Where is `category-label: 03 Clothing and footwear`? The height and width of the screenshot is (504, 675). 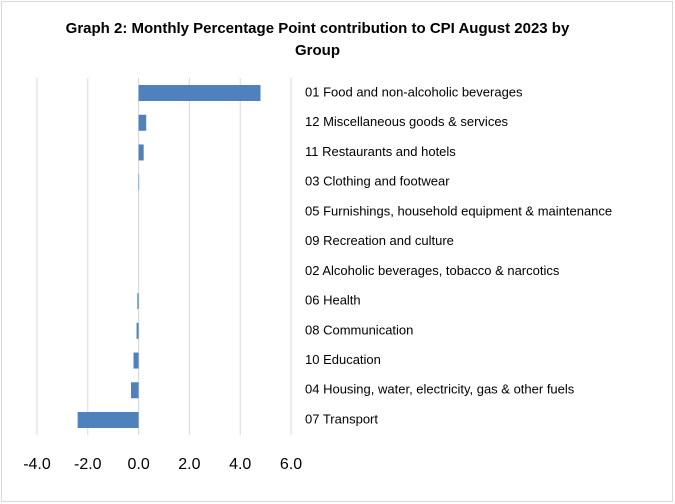
category-label: 03 Clothing and footwear is located at coordinates (377, 181).